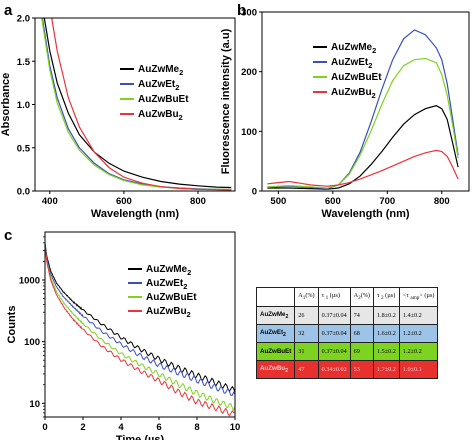 The width and height of the screenshot is (474, 440). I want to click on header-subscript: 1, so click(327, 298).